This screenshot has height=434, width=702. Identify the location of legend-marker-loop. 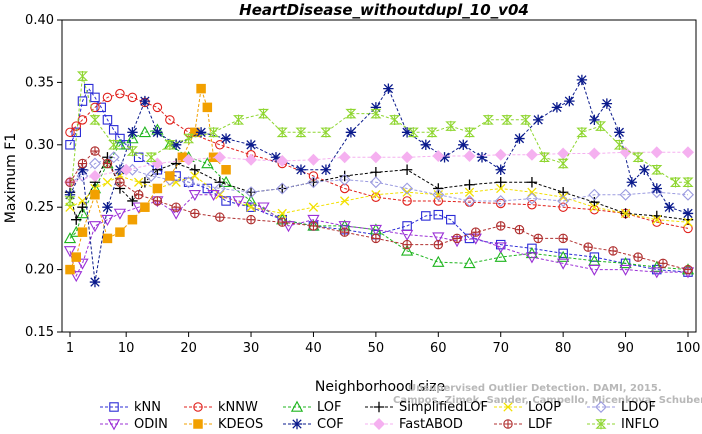
(508, 407).